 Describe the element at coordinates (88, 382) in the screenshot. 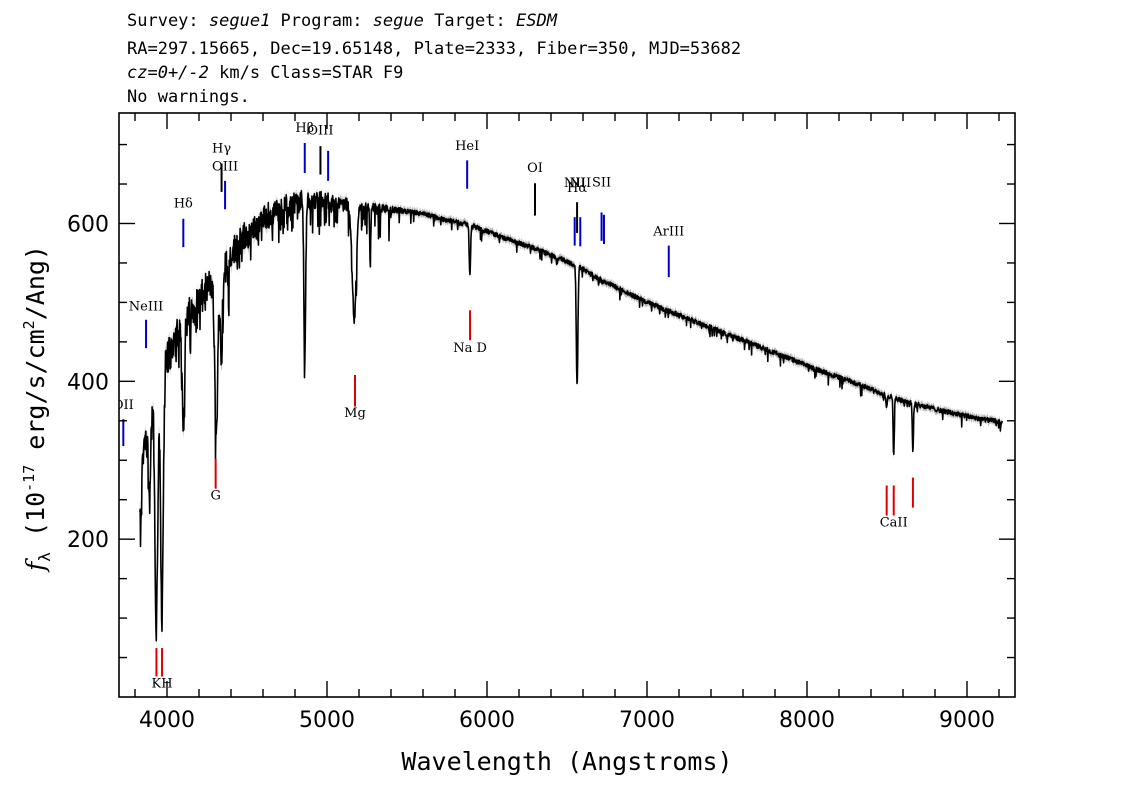

I see `y-tick-label: 400` at that location.